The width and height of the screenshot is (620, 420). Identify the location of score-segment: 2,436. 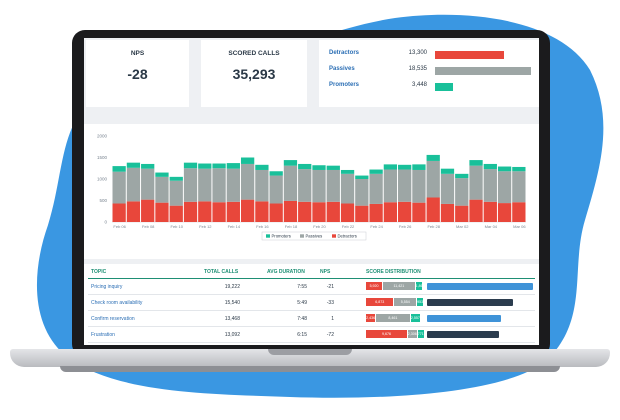
(371, 318).